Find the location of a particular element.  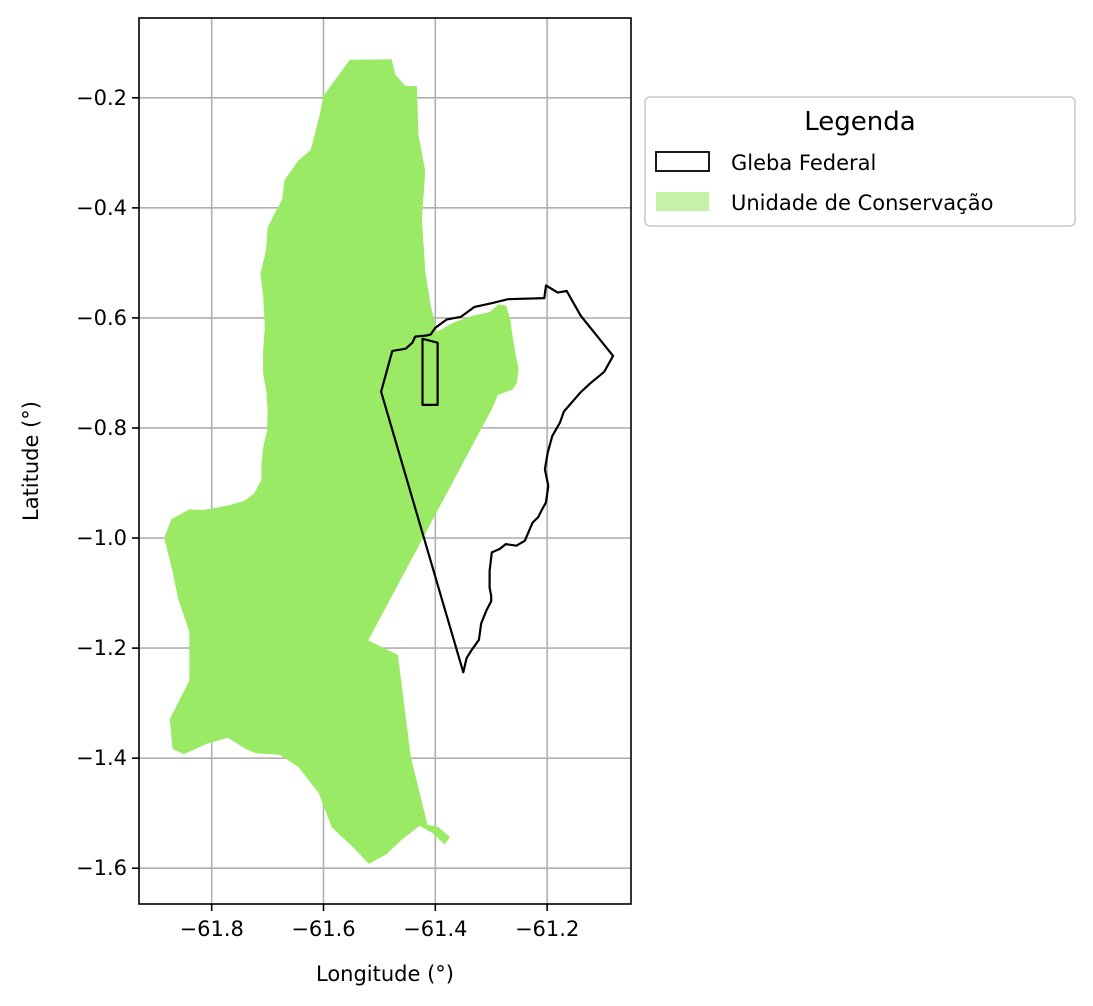

x-tick-label: −61.4 is located at coordinates (435, 929).